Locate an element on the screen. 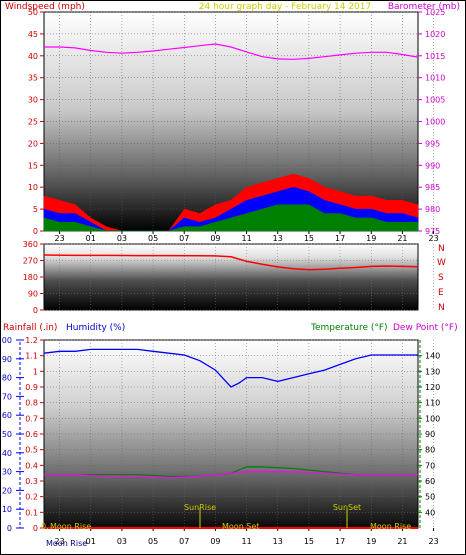 The height and width of the screenshot is (555, 466). humidity-tick-label: 20 is located at coordinates (7, 490).